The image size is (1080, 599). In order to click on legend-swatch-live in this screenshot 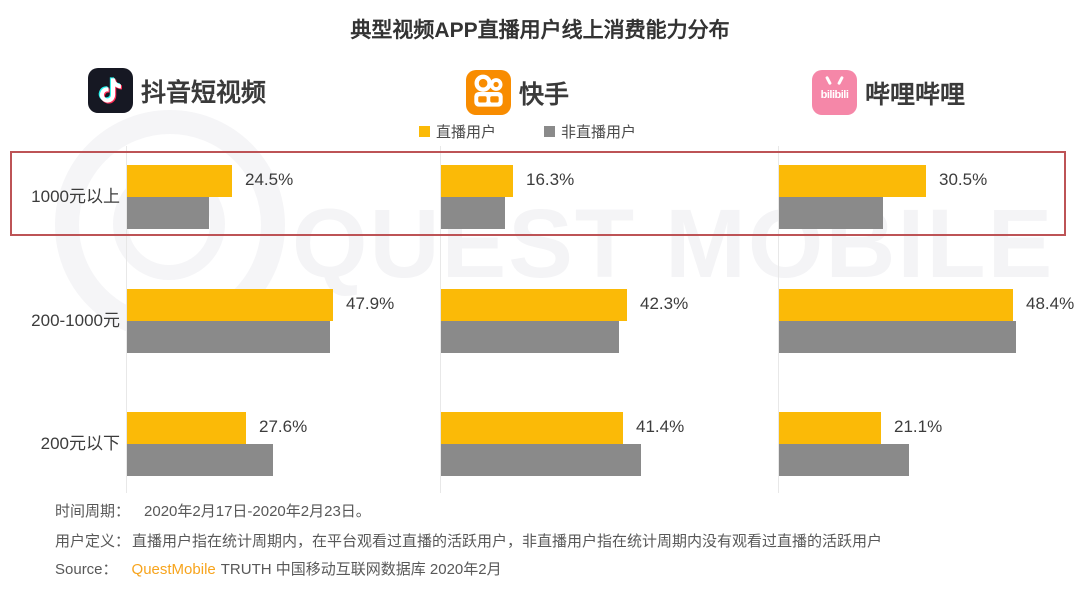, I will do `click(424, 131)`.